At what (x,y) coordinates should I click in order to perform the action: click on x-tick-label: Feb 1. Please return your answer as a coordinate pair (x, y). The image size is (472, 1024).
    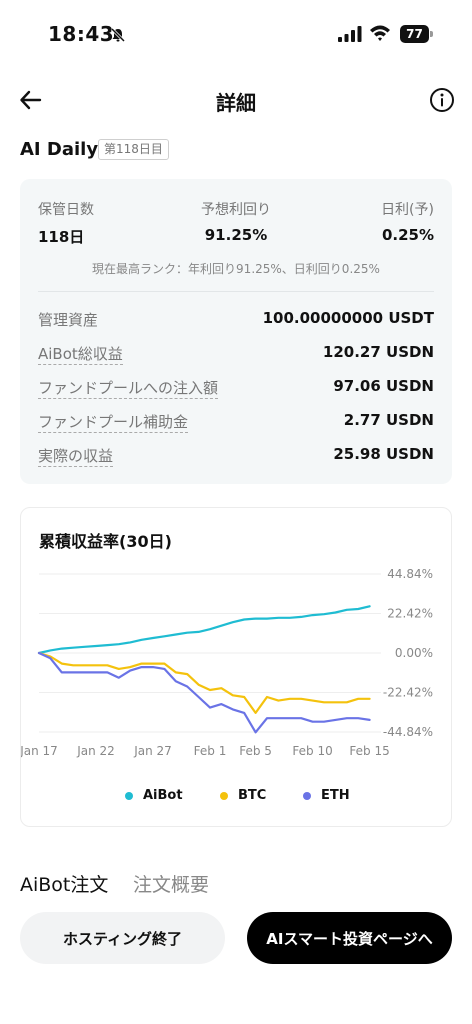
    Looking at the image, I should click on (210, 751).